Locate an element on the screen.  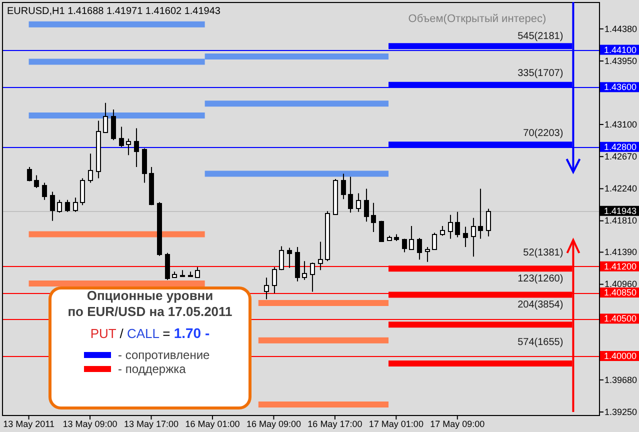
annotation: Объем(Открытый интерес) is located at coordinates (477, 19).